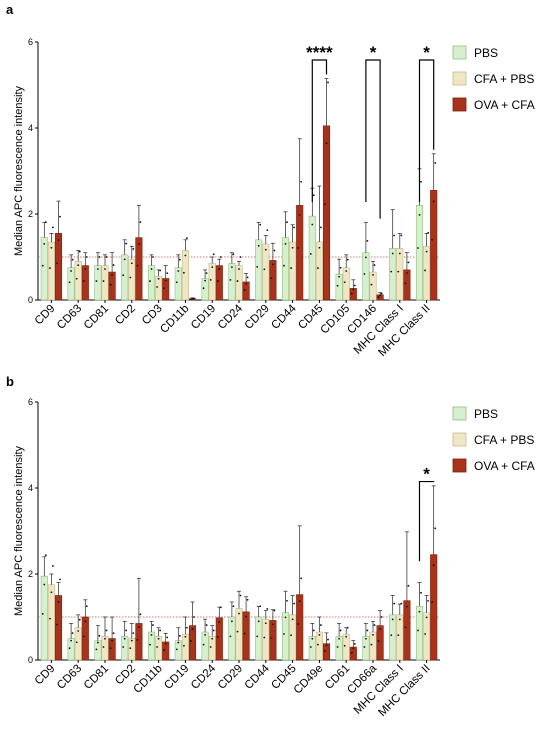  What do you see at coordinates (185, 647) in the screenshot?
I see `bar-cd19-cfa-pbs` at bounding box center [185, 647].